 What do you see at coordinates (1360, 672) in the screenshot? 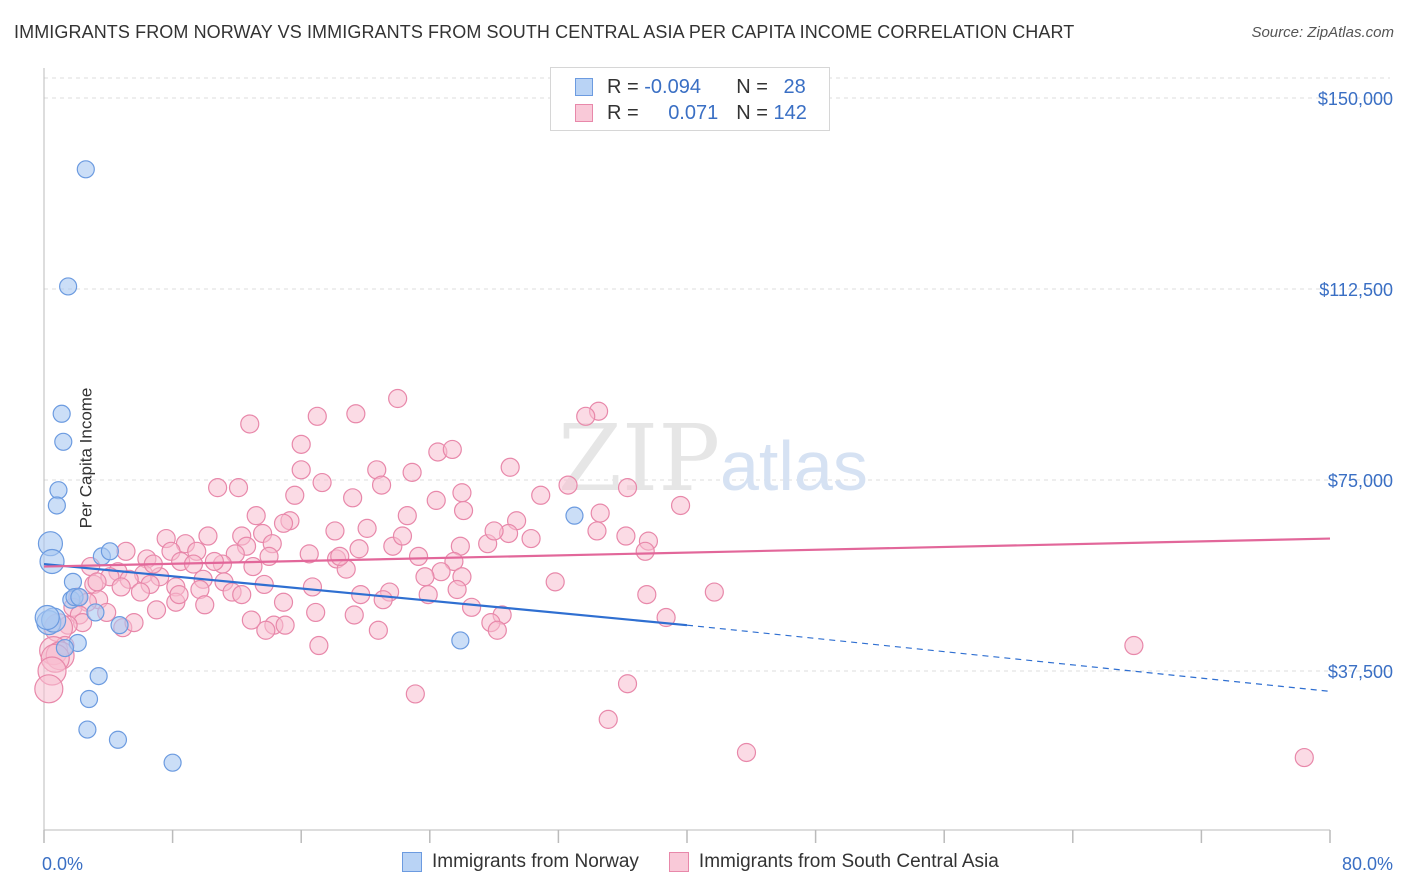
I see `y-tick-label: $37,500` at bounding box center [1360, 672].